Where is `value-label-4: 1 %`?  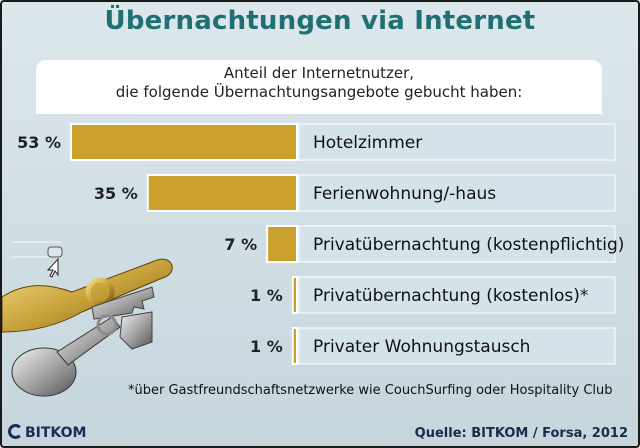 value-label-4: 1 % is located at coordinates (266, 346).